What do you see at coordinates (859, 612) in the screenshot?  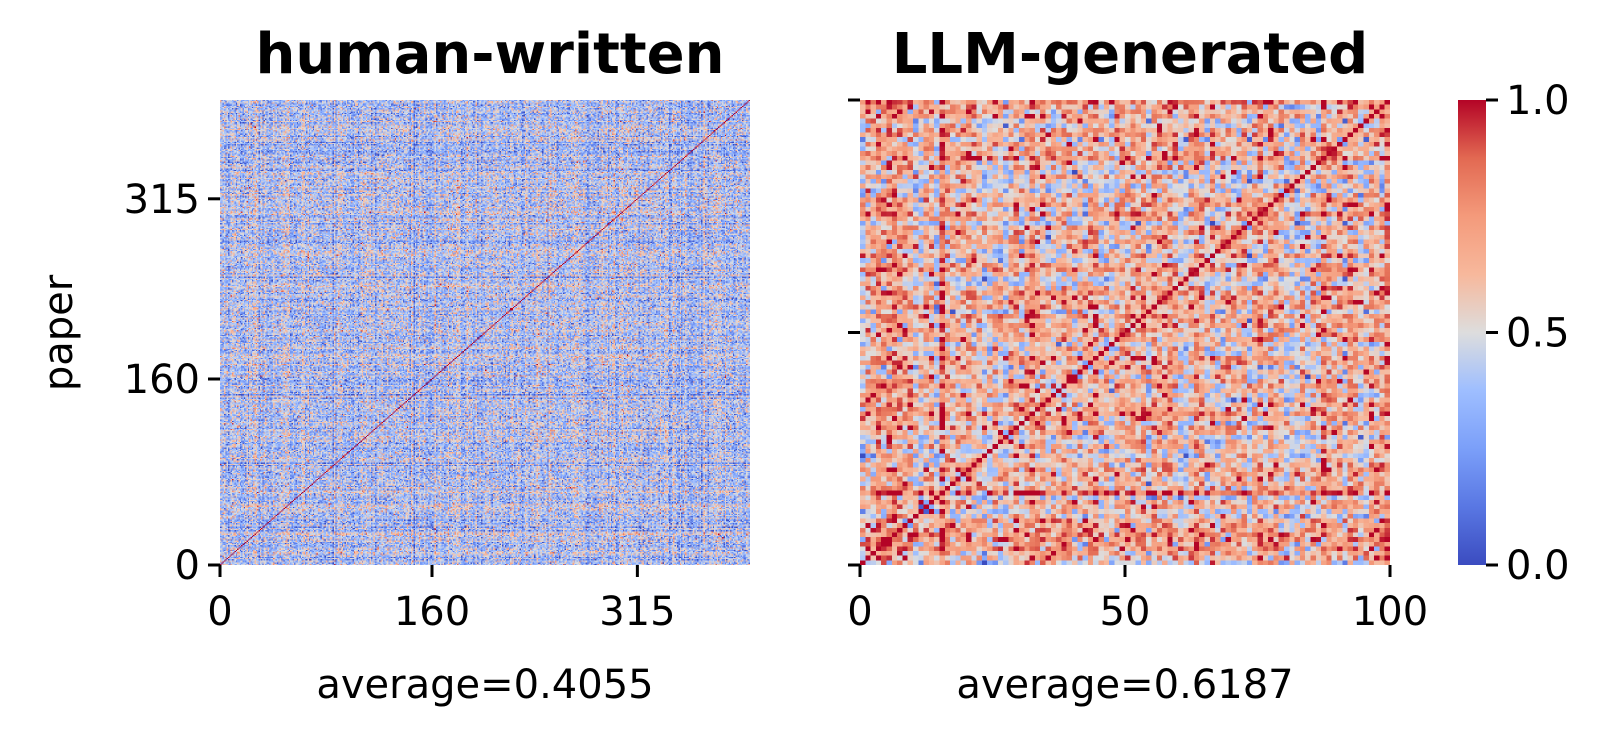 I see `x-tick-label-llm: 0` at bounding box center [859, 612].